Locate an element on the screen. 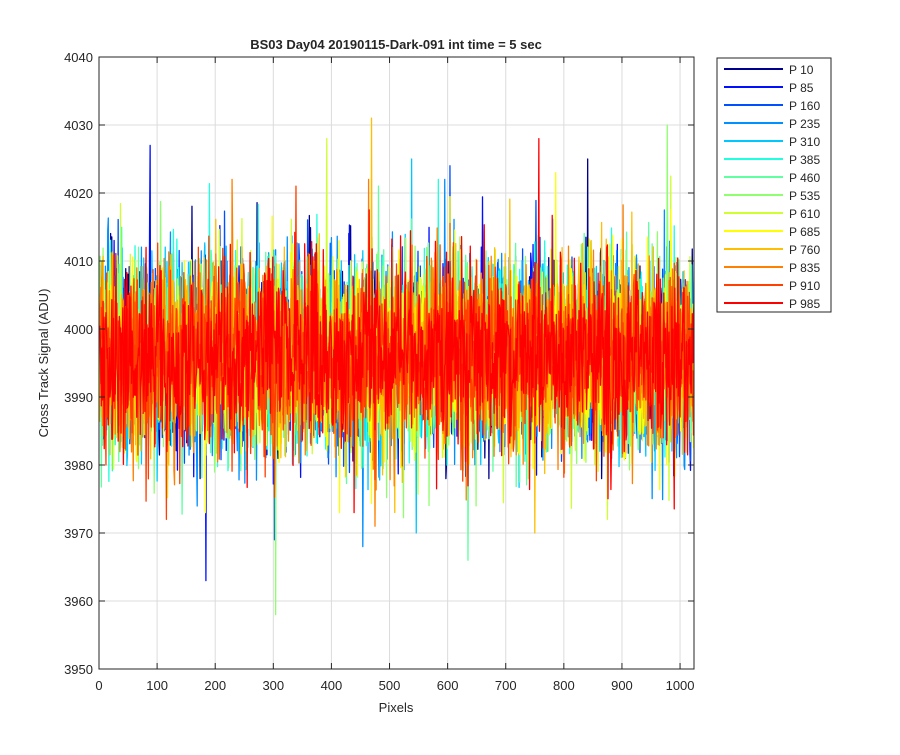 The image size is (900, 755). y-axis-label: Cross Track Signal (ADU) is located at coordinates (43, 363).